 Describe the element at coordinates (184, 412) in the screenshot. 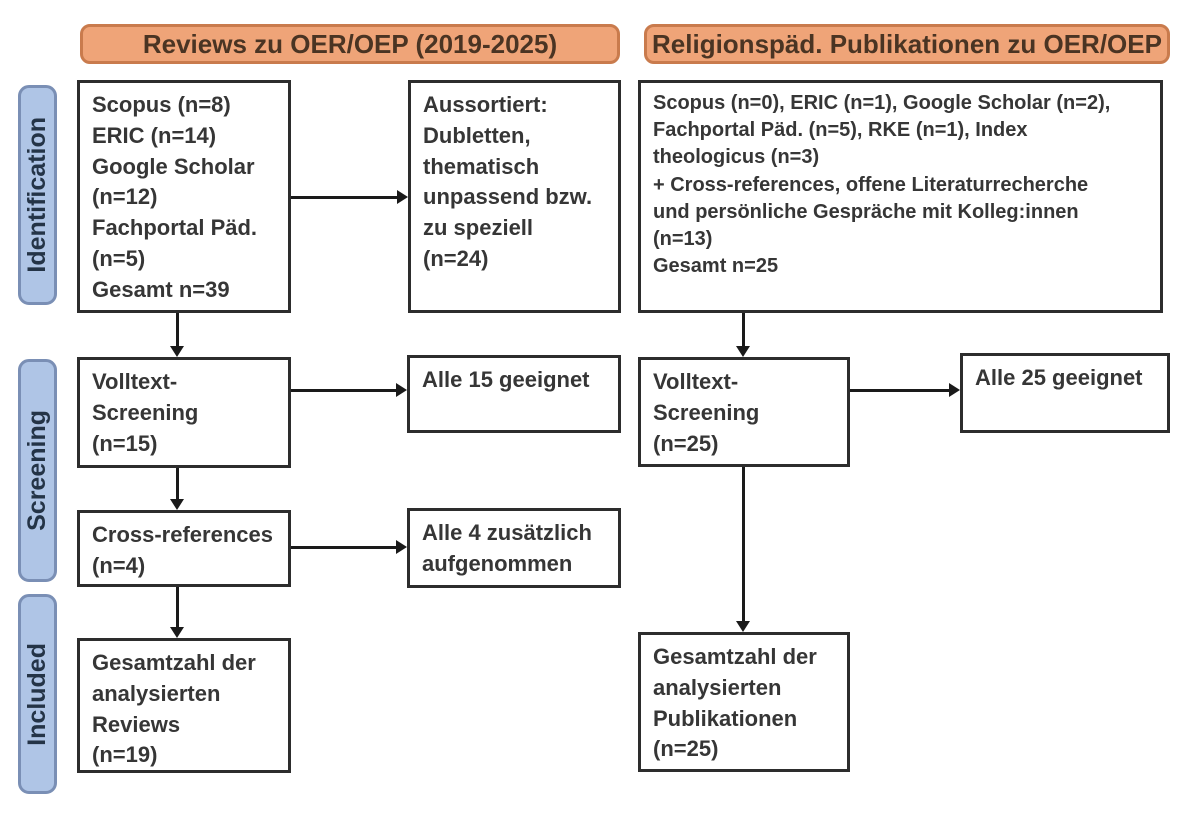

I see `box-left-fulltext-screening: Volltext- Screening (n=15)` at that location.